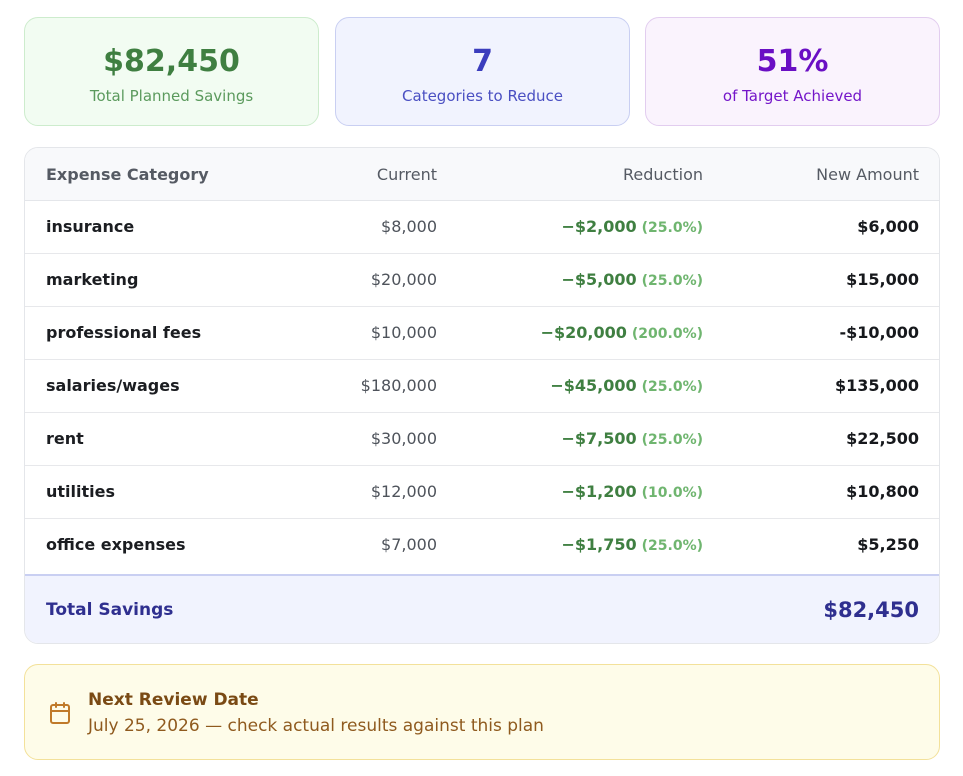 This screenshot has width=963, height=776. What do you see at coordinates (663, 174) in the screenshot?
I see `header-reduction: Reduction` at bounding box center [663, 174].